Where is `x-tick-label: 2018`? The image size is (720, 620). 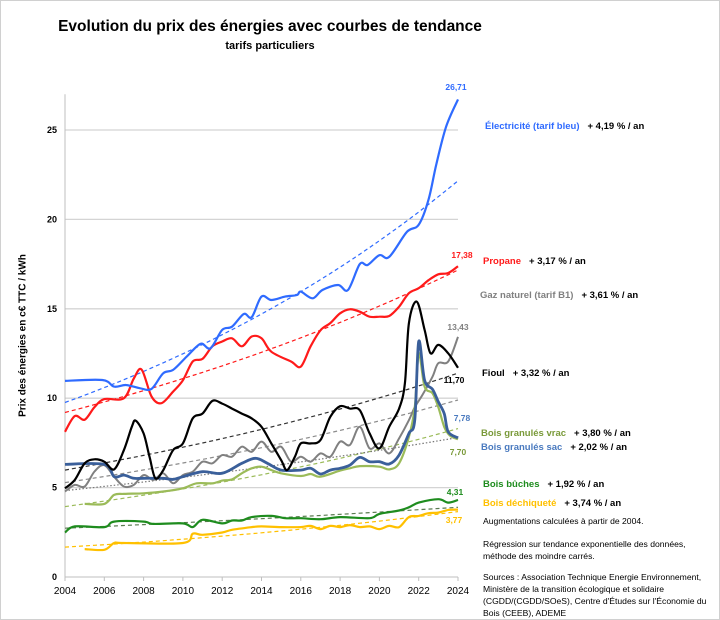
x-tick-label: 2018 is located at coordinates (340, 591).